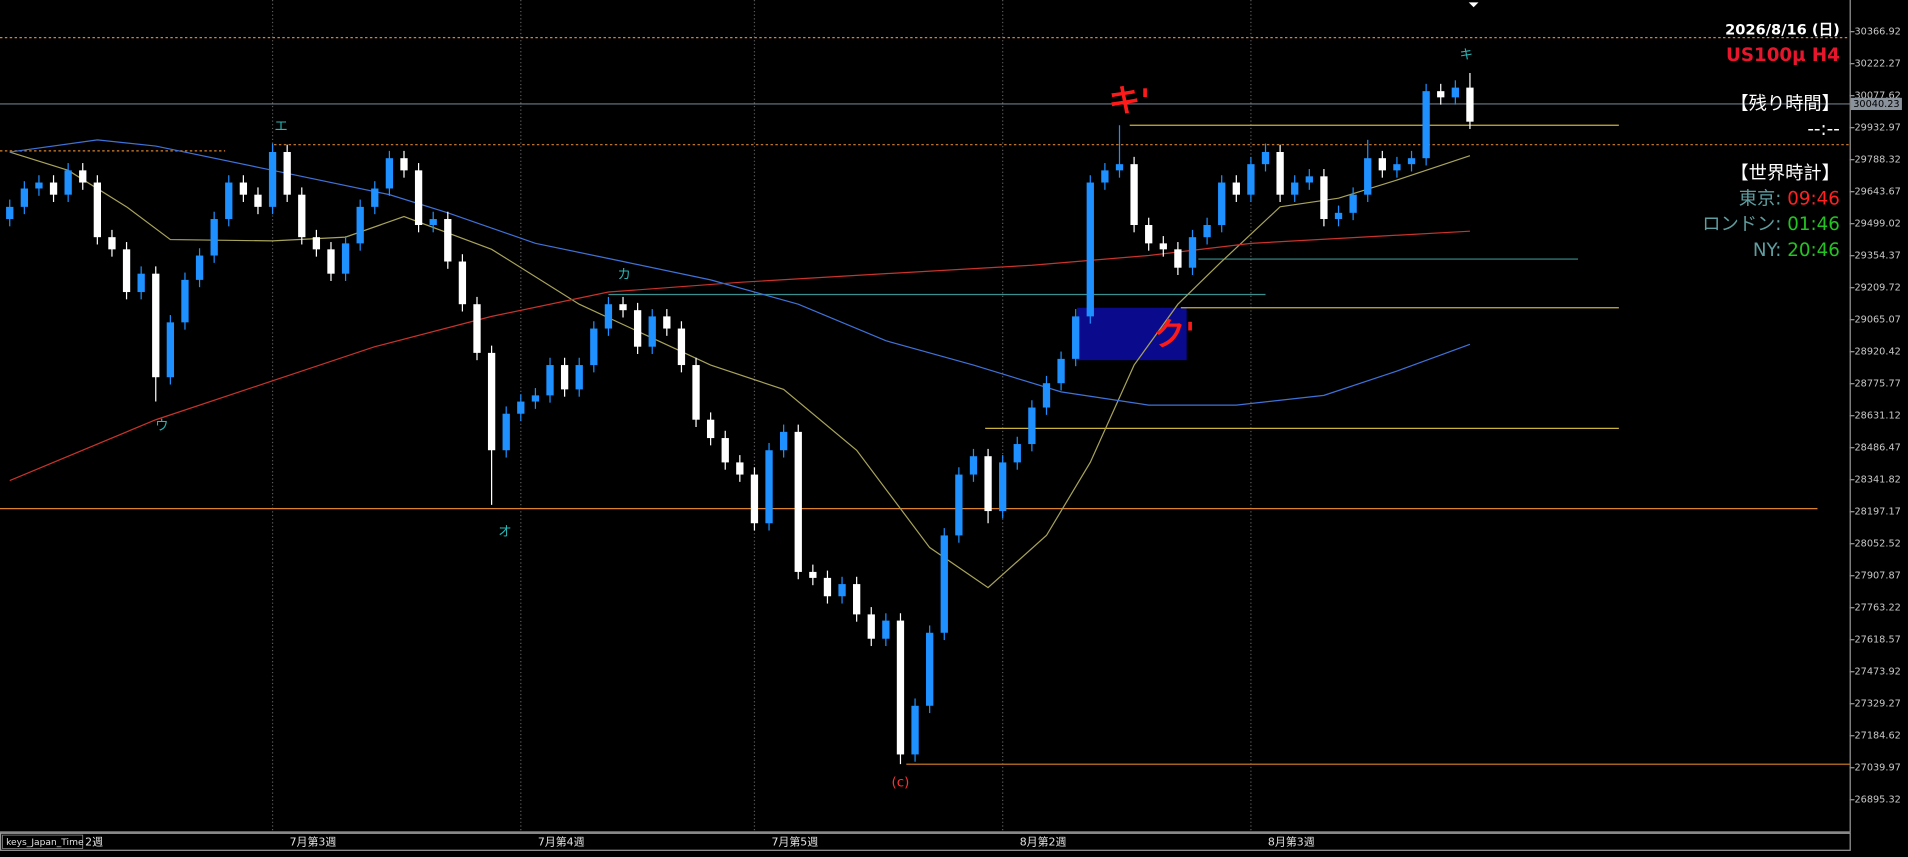  I want to click on sub-window, so click(925, 841).